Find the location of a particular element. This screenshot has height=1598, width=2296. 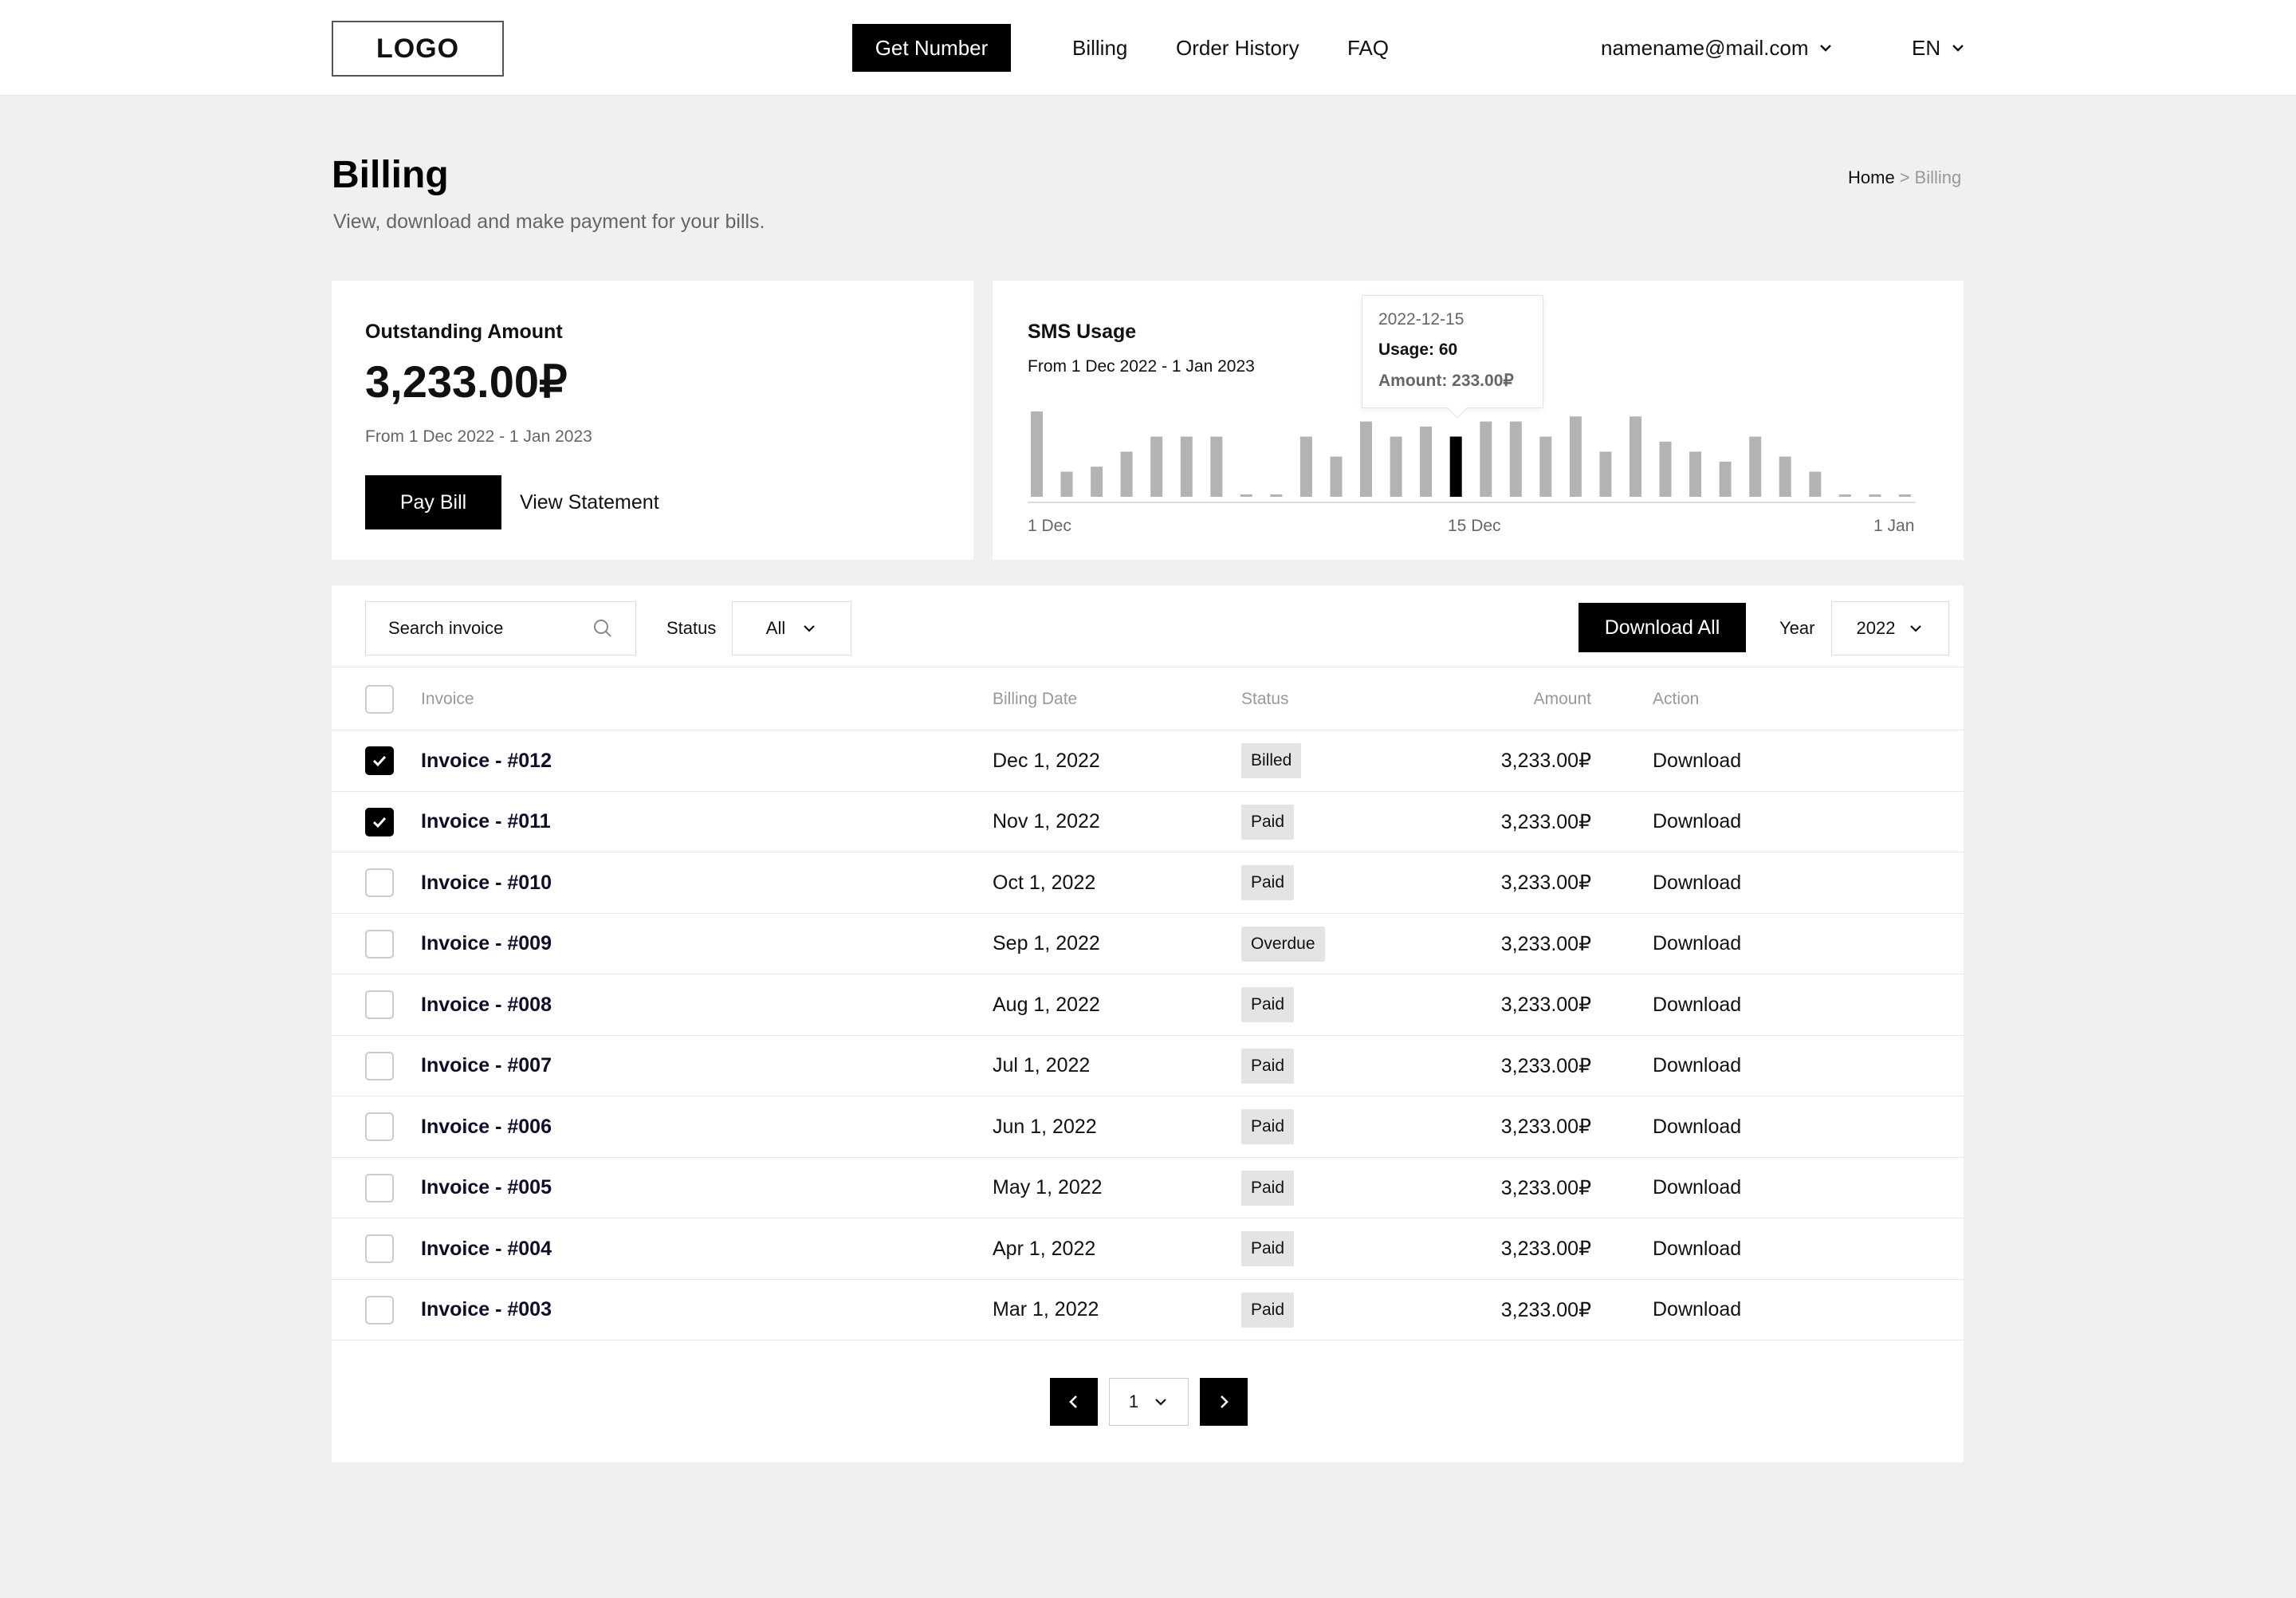

invoice-name: Invoice - #004 is located at coordinates (487, 1248).